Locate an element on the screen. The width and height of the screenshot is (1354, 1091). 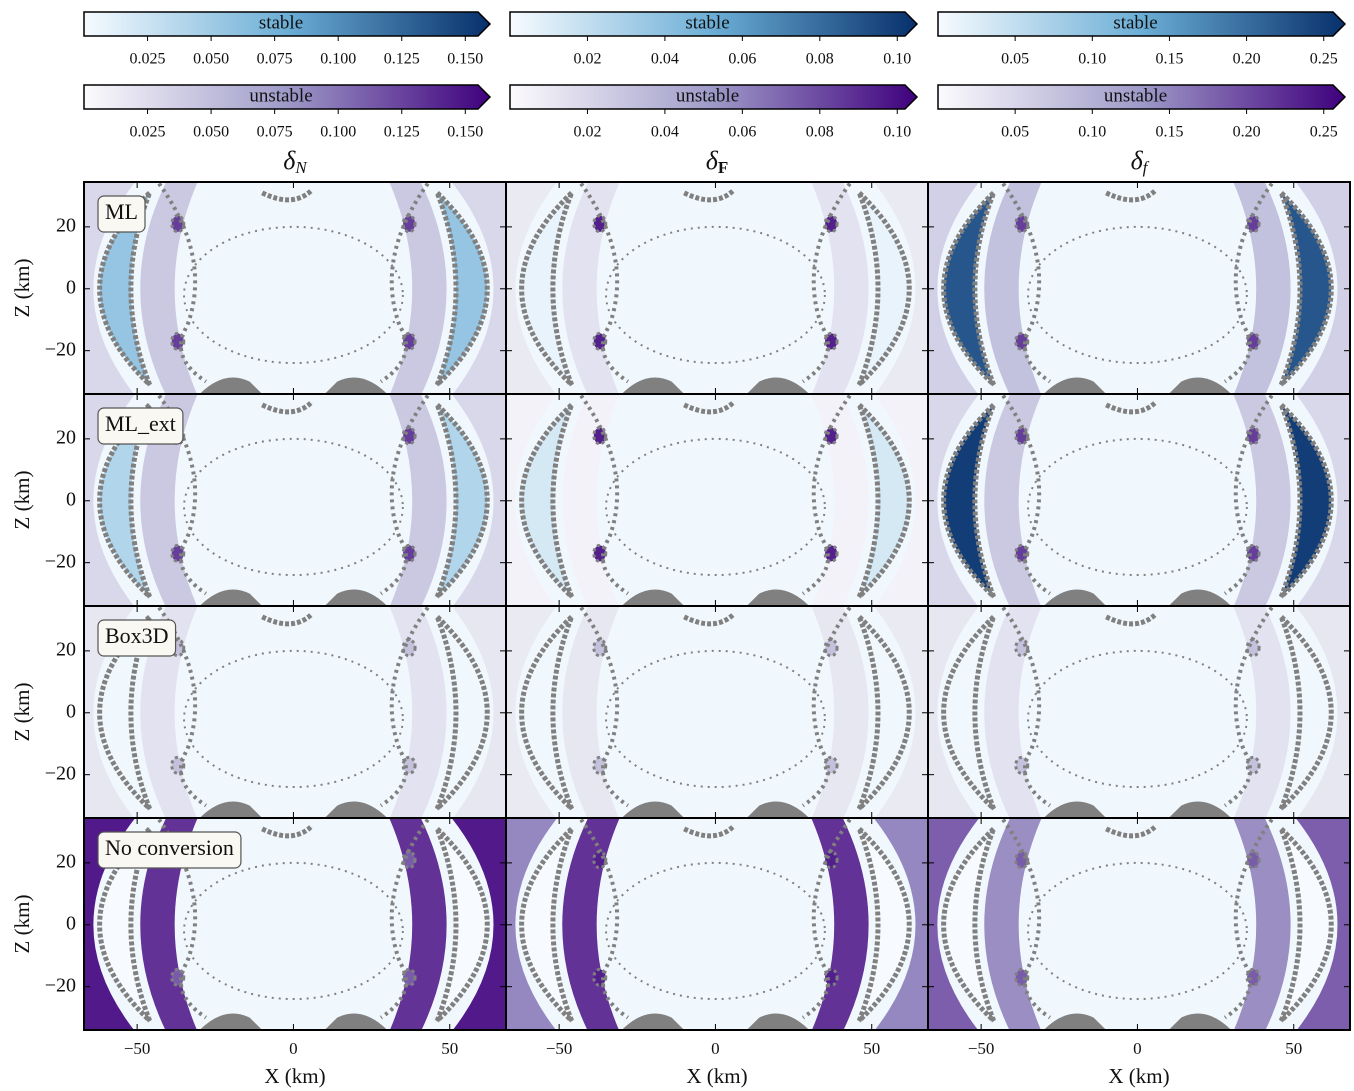
colorbar-tick-label: 0.050 is located at coordinates (211, 132).